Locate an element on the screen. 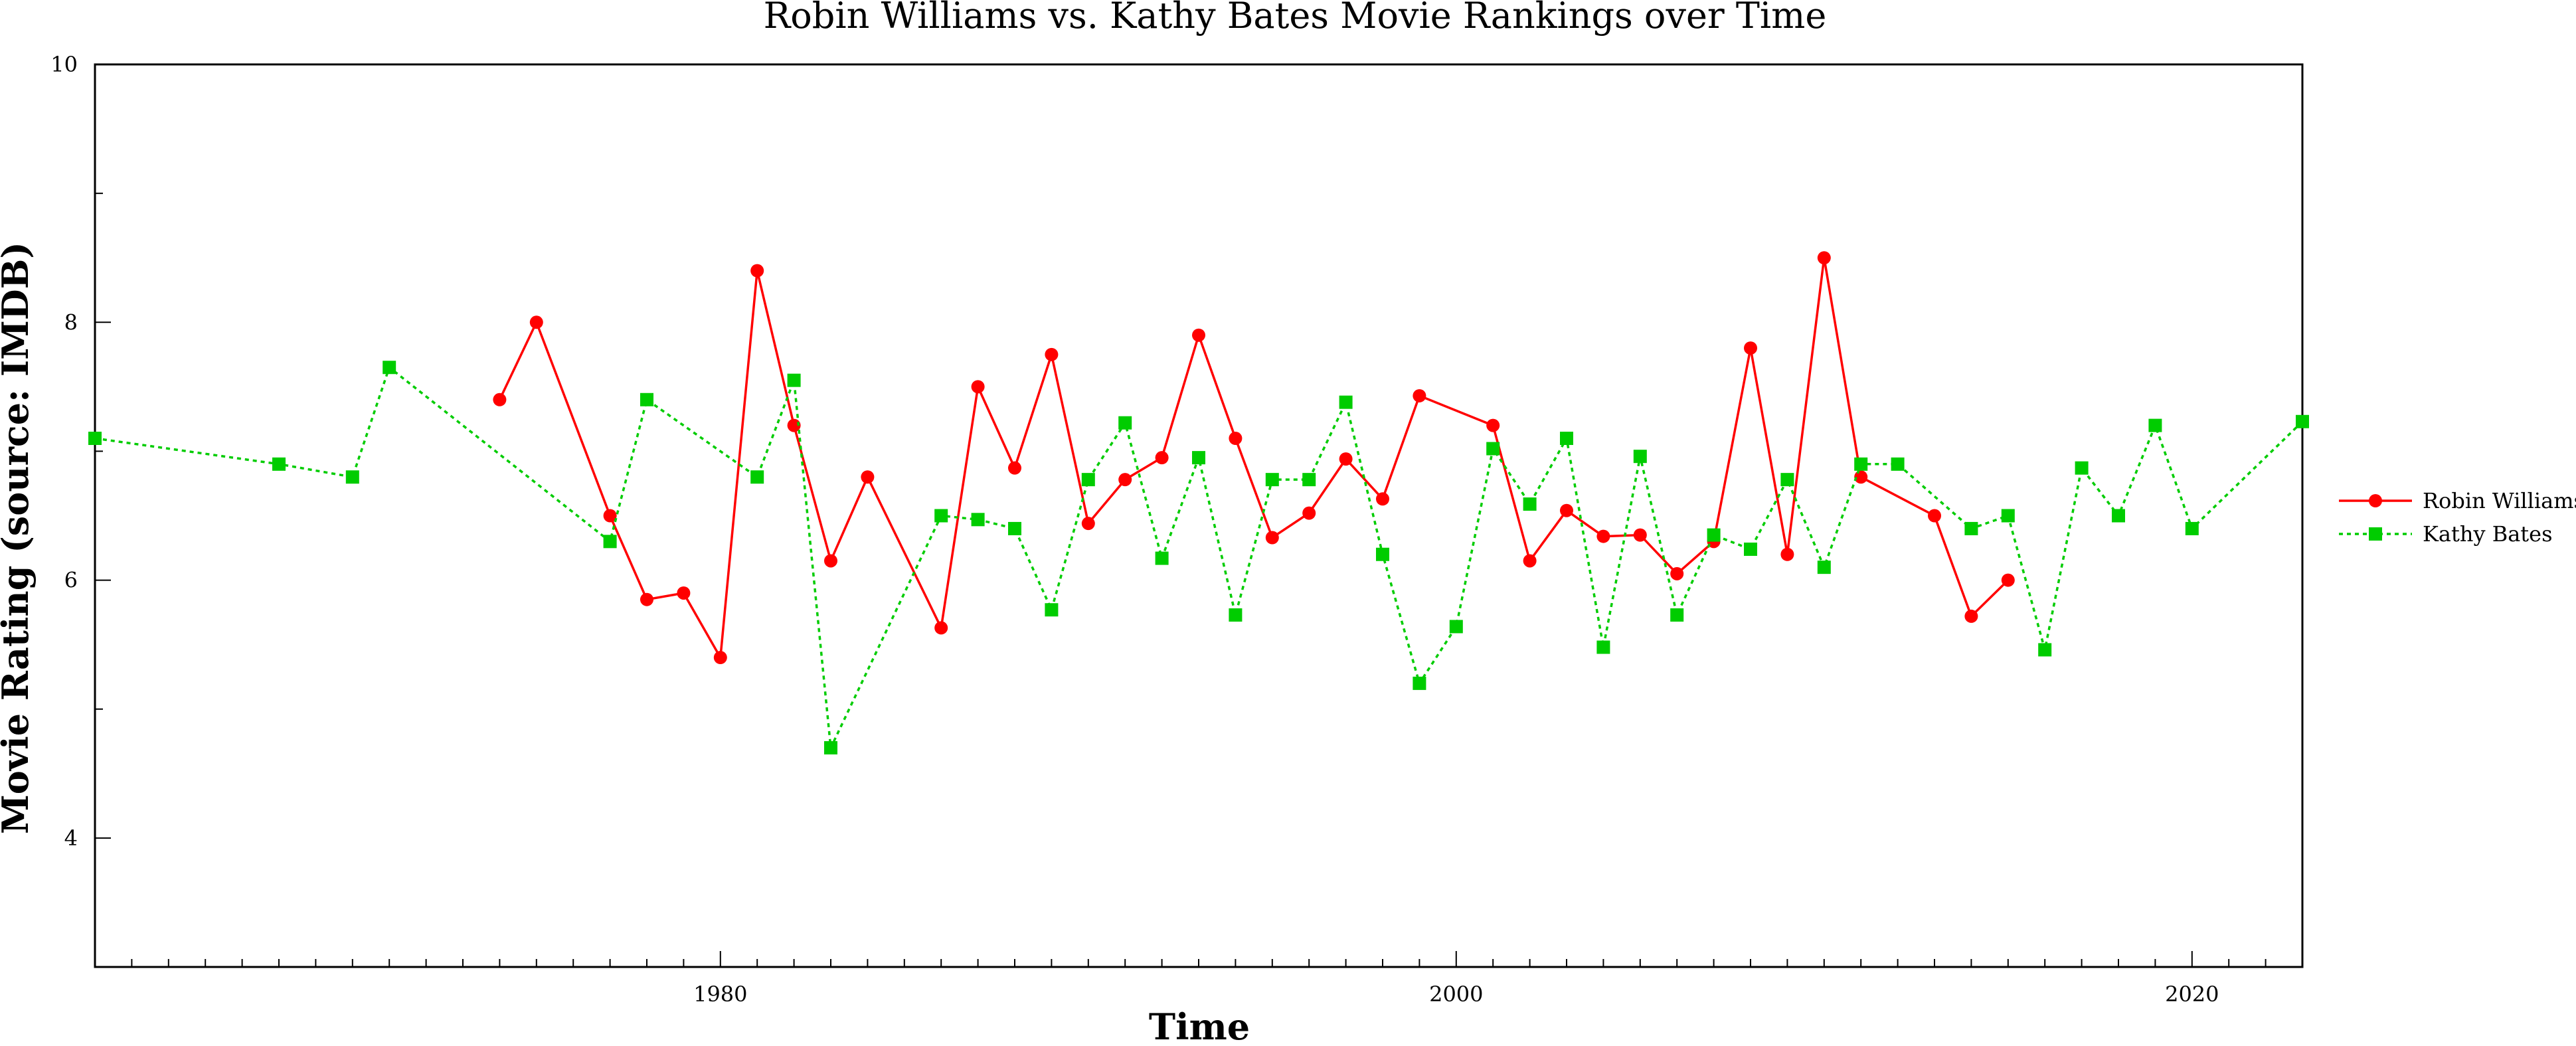 The height and width of the screenshot is (1046, 2576). legend: Robin Williams Kathy Bates is located at coordinates (2457, 517).